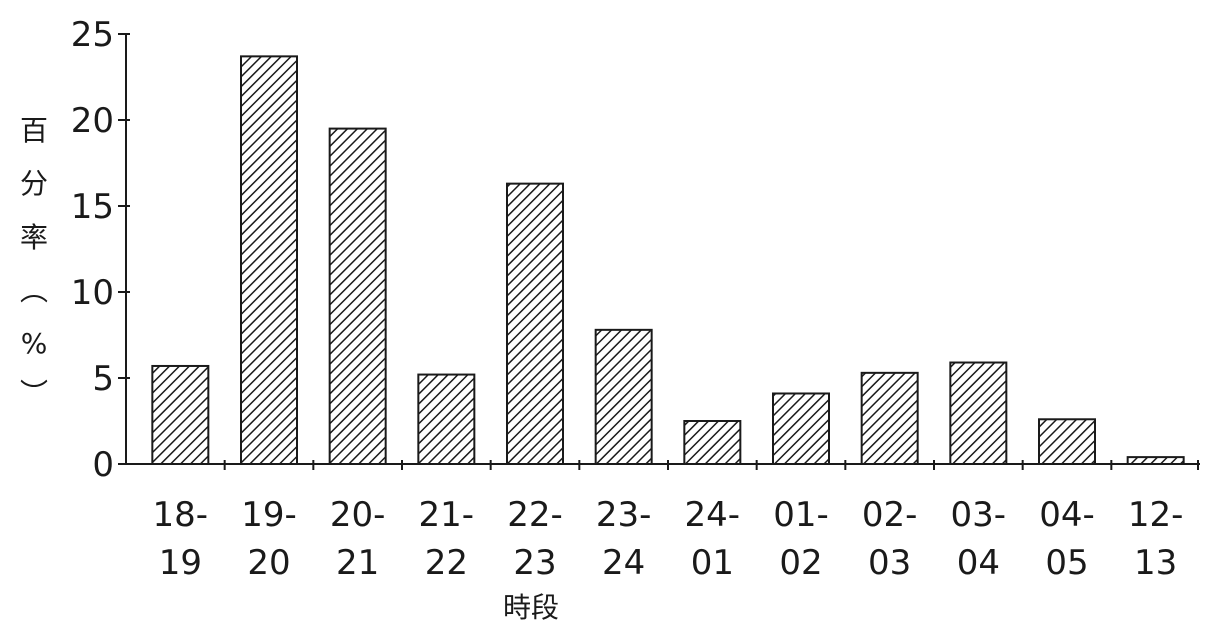 The width and height of the screenshot is (1213, 623). What do you see at coordinates (1156, 515) in the screenshot?
I see `x-tick-label-top: 12-` at bounding box center [1156, 515].